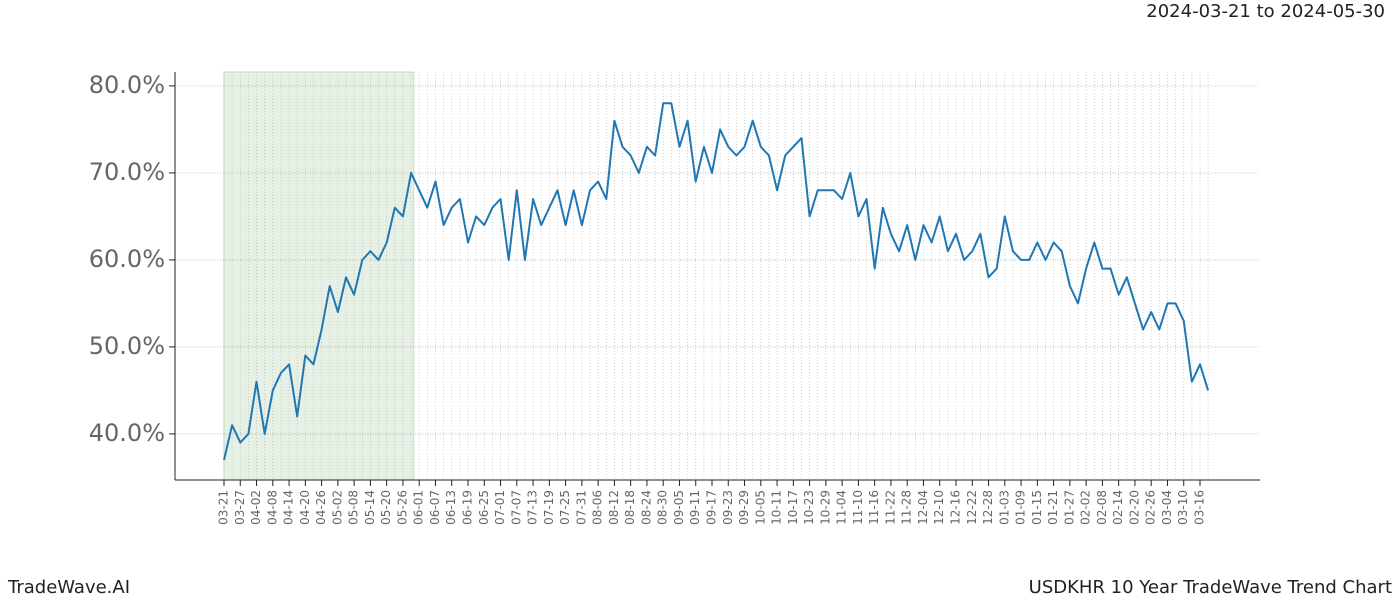 The image size is (1400, 600). Describe the element at coordinates (484, 507) in the screenshot. I see `x-tick-label: 06-25` at that location.